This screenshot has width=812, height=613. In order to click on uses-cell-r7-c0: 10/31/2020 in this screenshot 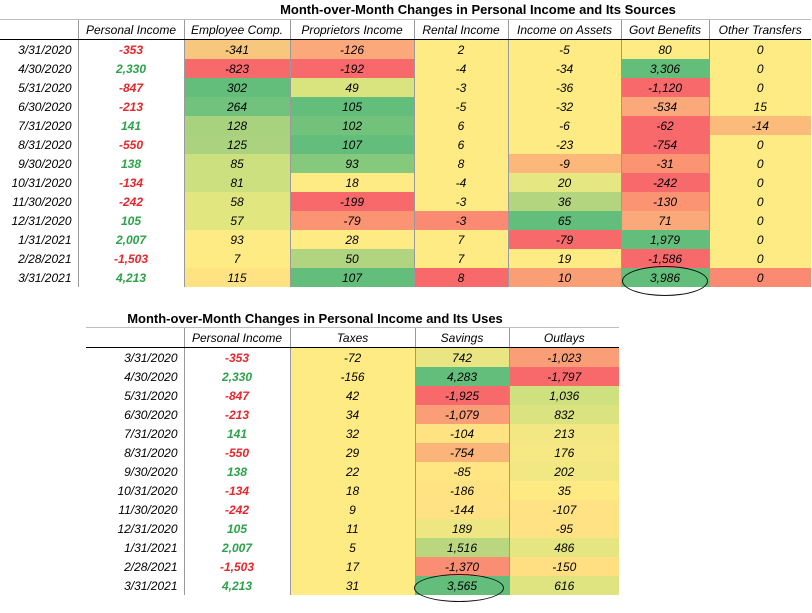, I will do `click(147, 490)`.